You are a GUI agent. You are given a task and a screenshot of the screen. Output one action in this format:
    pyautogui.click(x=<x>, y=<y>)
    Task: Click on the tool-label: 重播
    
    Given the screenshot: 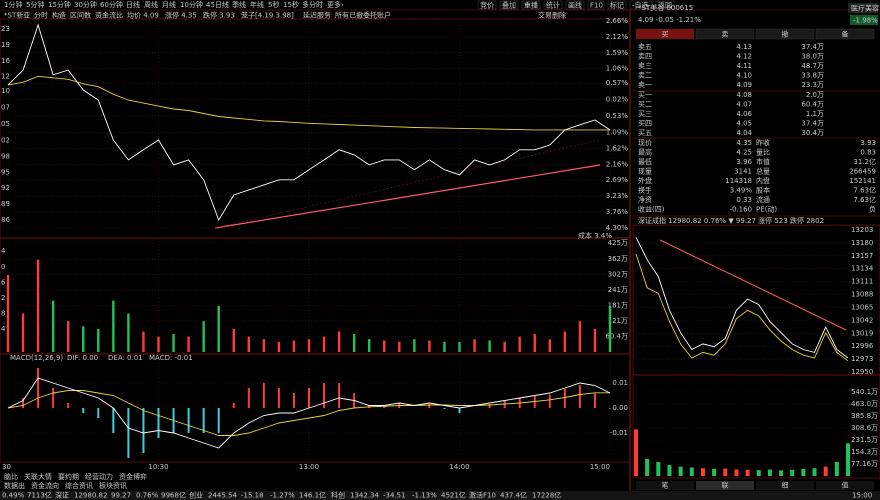 What is the action you would take?
    pyautogui.click(x=531, y=5)
    